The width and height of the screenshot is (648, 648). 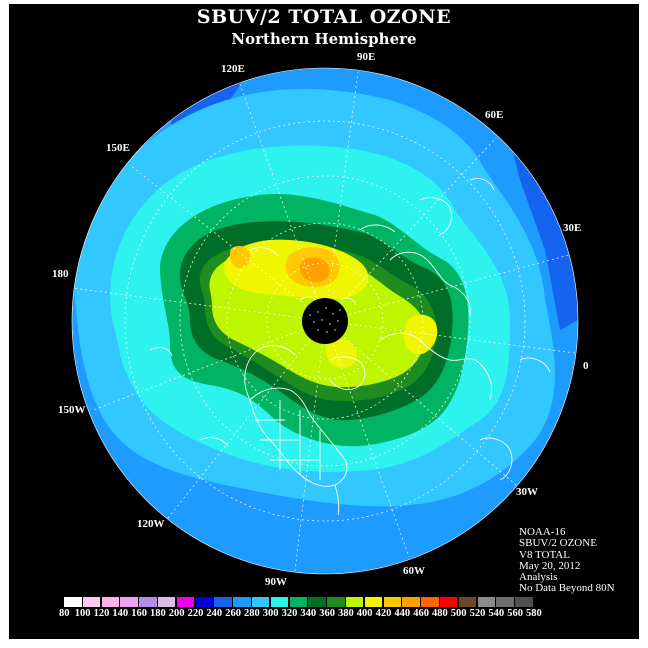 I want to click on colorbar-tick-label: 540, so click(x=496, y=613).